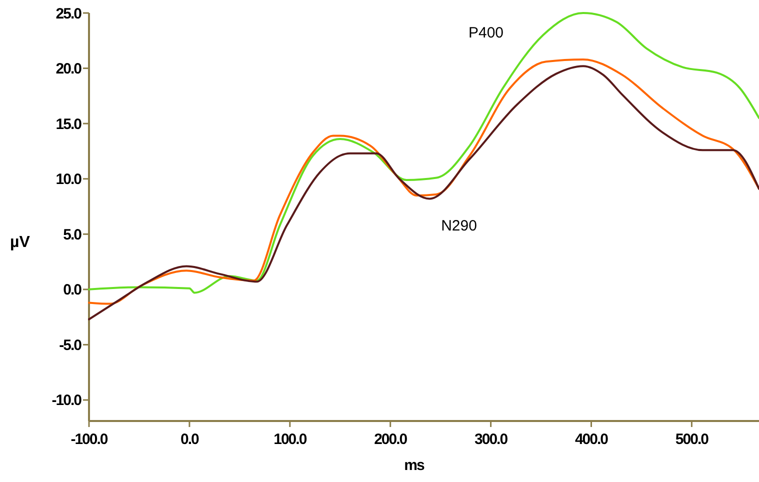  I want to click on x-tick-label: 0.0, so click(190, 439).